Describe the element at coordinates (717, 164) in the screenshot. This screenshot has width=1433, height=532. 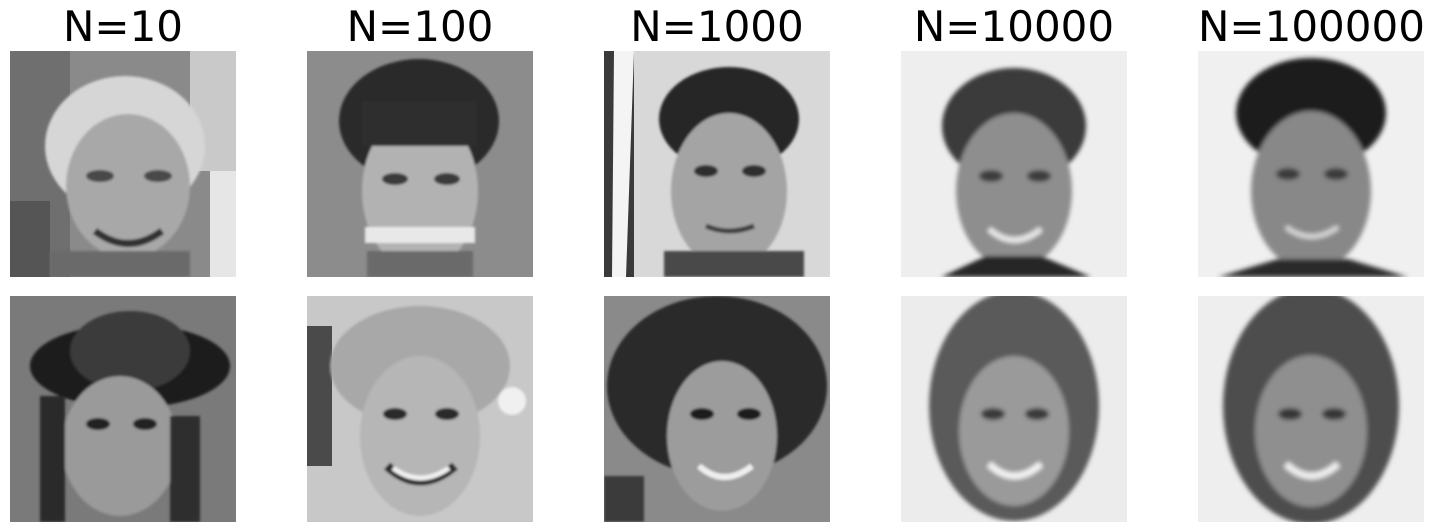
I see `face-image-row1-n1000` at that location.